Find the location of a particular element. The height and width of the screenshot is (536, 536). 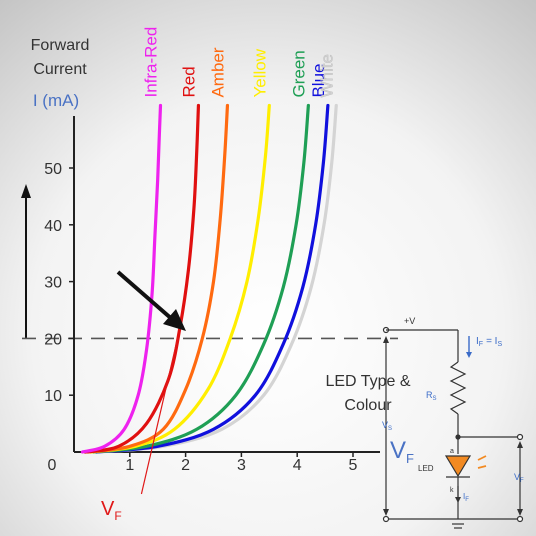

series-label-yellow: Yellow is located at coordinates (259, 72).